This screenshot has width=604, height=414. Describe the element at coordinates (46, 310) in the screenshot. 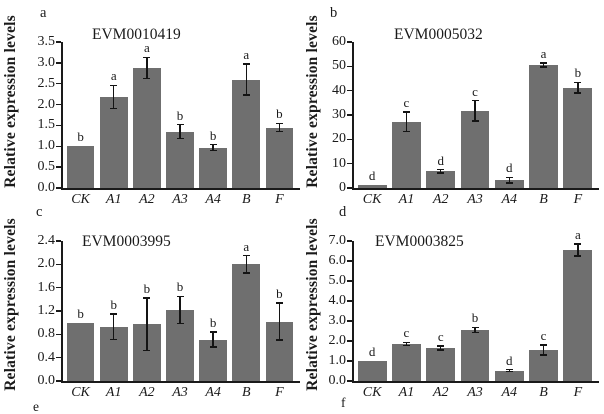

I see `y-tick-label: 1.2` at that location.